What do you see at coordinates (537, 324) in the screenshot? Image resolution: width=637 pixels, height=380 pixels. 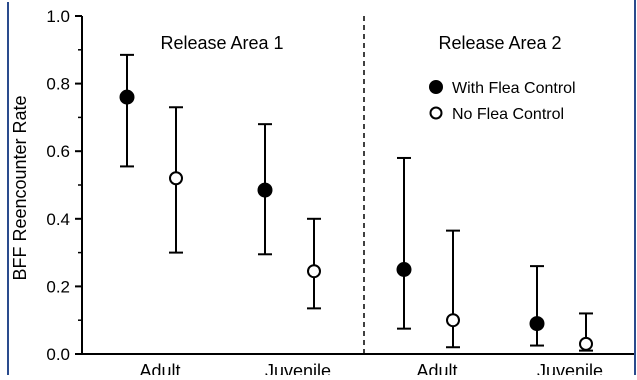 I see `point-with-flea-2-juvenile` at bounding box center [537, 324].